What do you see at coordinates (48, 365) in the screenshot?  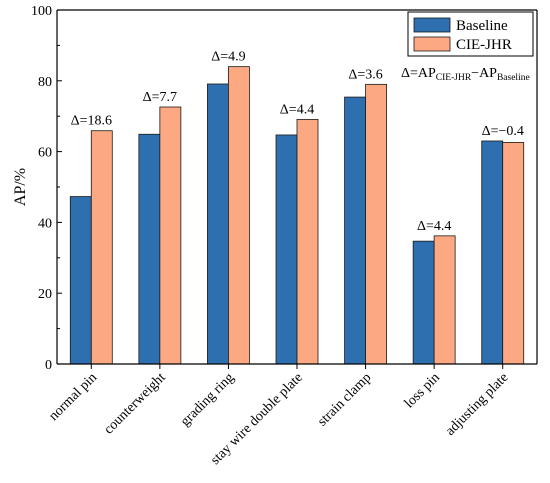 I see `y-tick-label: 0` at bounding box center [48, 365].